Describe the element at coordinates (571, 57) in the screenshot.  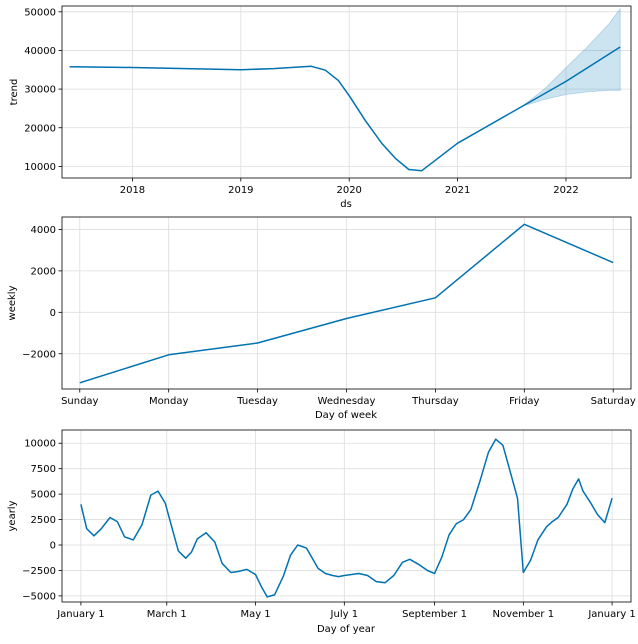
I see `trend-uncertainty-band` at that location.